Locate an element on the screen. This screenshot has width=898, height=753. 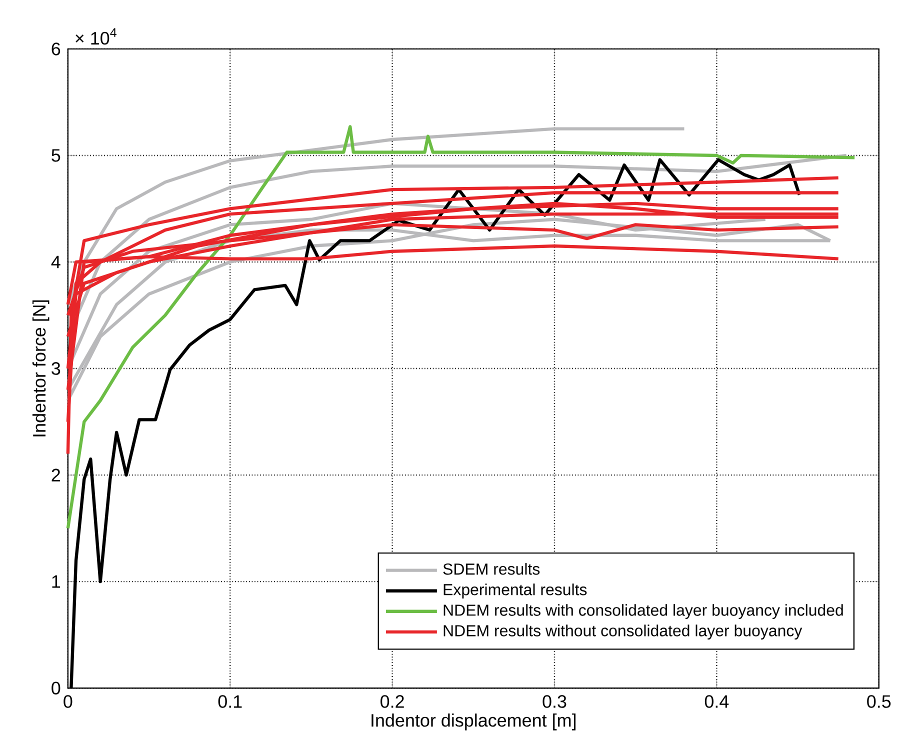
y-tick-label: 1 is located at coordinates (56, 581).